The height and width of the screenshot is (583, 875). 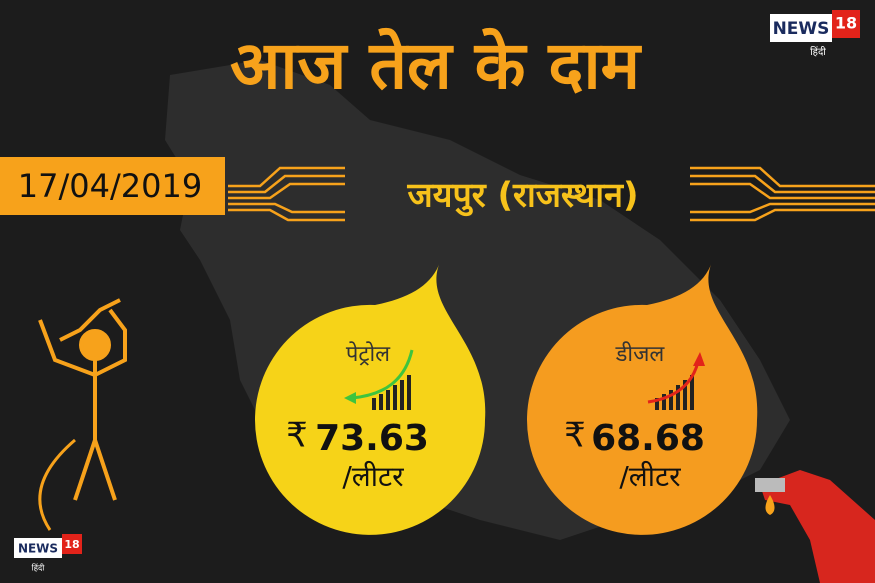 I want to click on logo: NEWS 18 हिंदी, so click(x=815, y=34).